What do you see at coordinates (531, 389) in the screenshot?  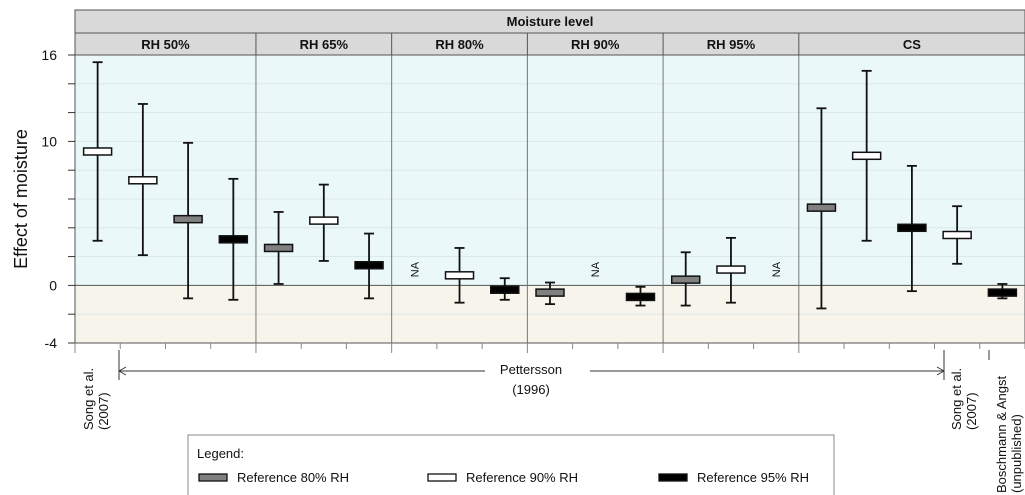 I see `source-pettersson-line2: (1996)` at bounding box center [531, 389].